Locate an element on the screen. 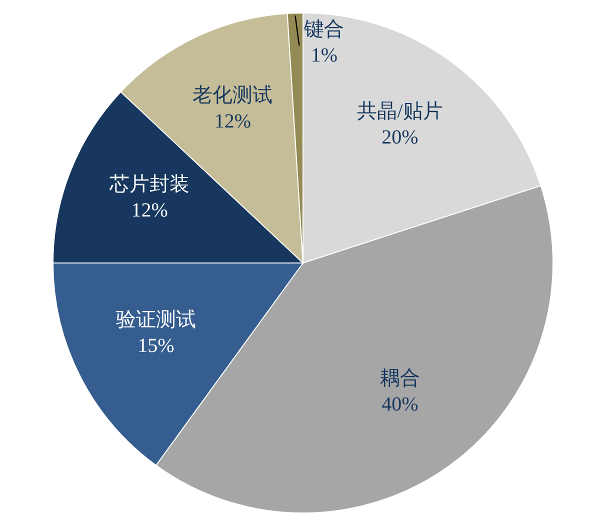  data-label: 1% is located at coordinates (324, 55).